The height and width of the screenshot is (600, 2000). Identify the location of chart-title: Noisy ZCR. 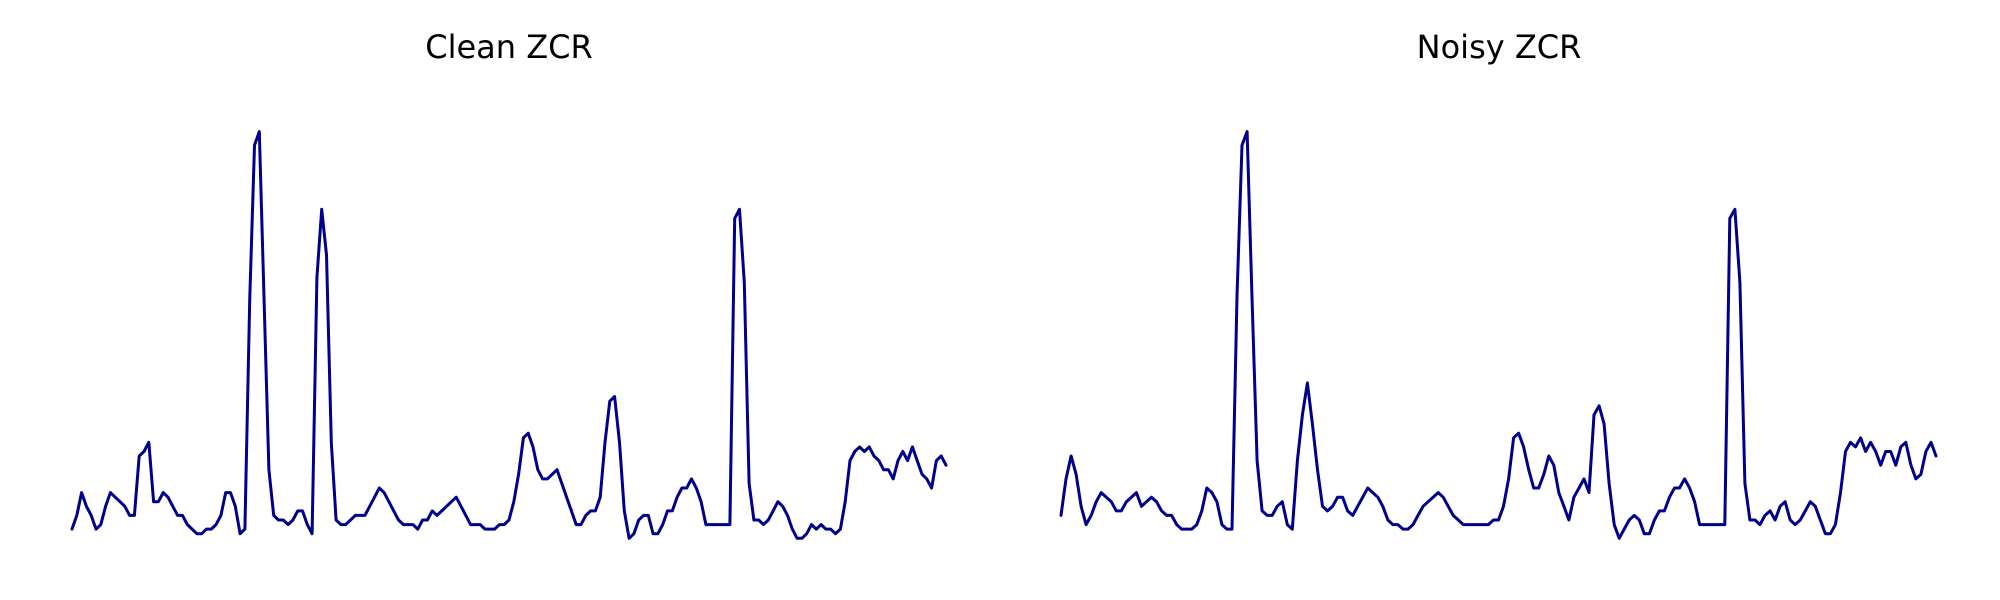
(1499, 47).